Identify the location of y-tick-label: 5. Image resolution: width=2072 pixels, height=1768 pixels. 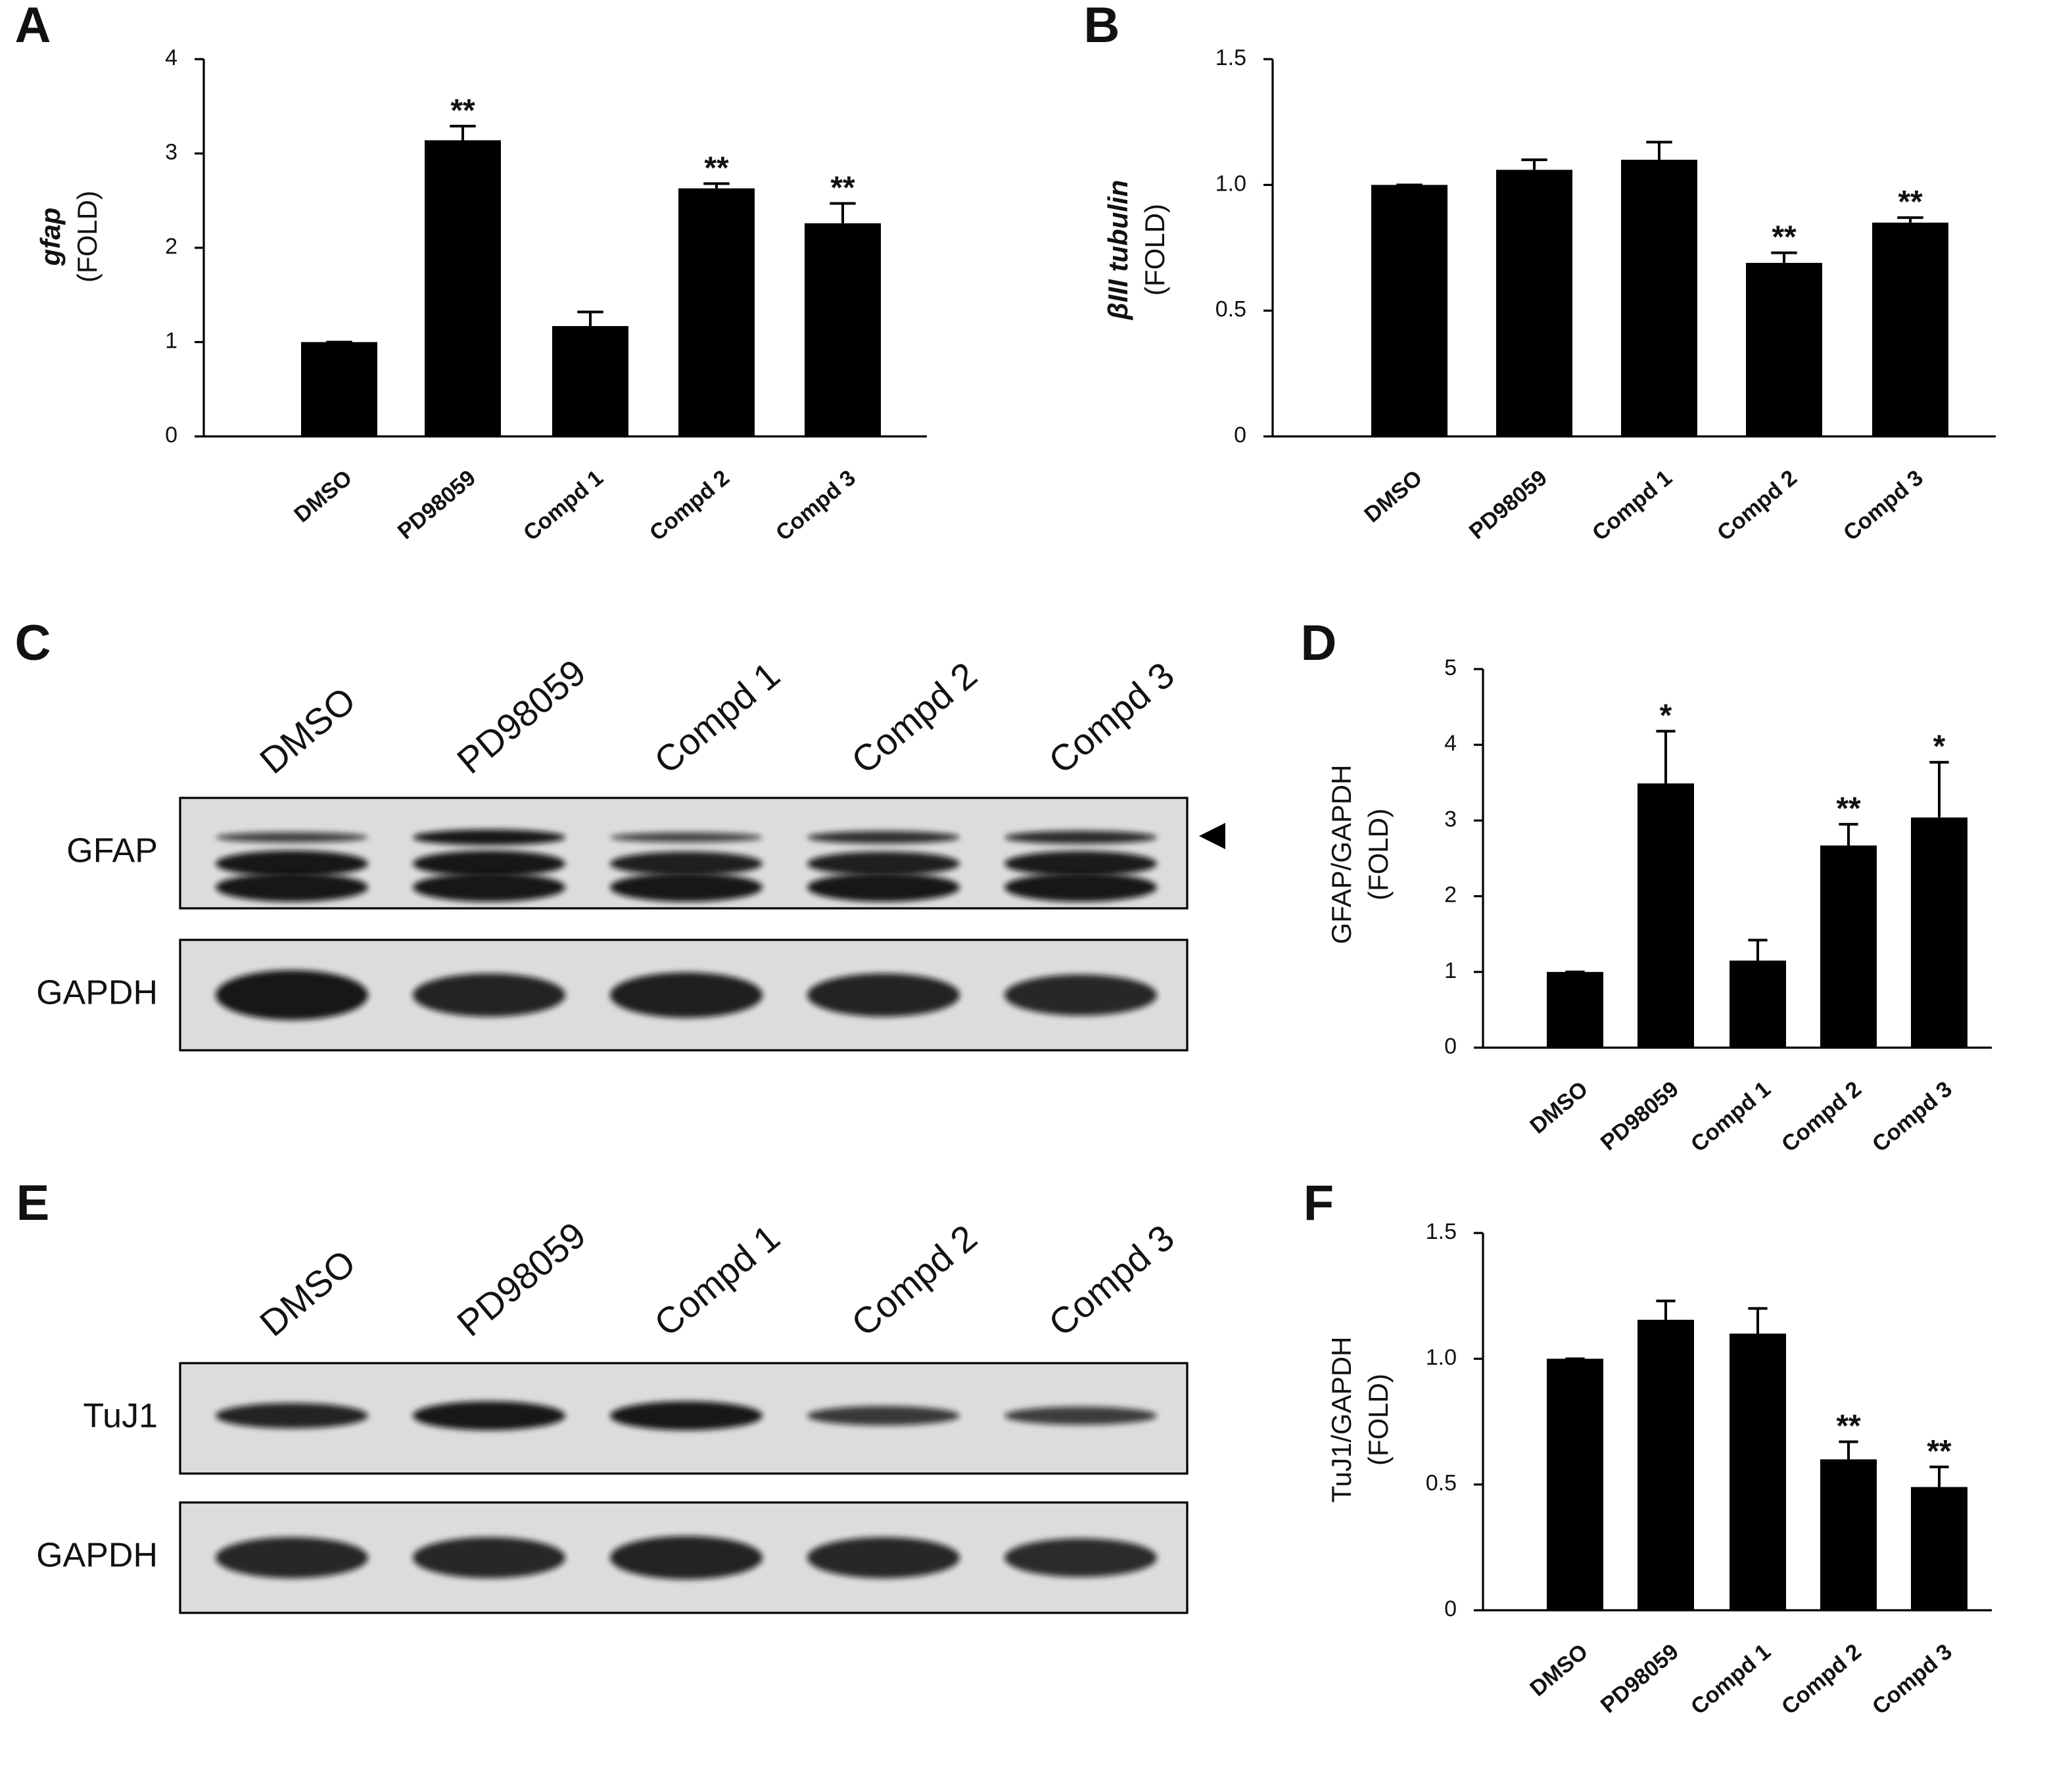
(1451, 667).